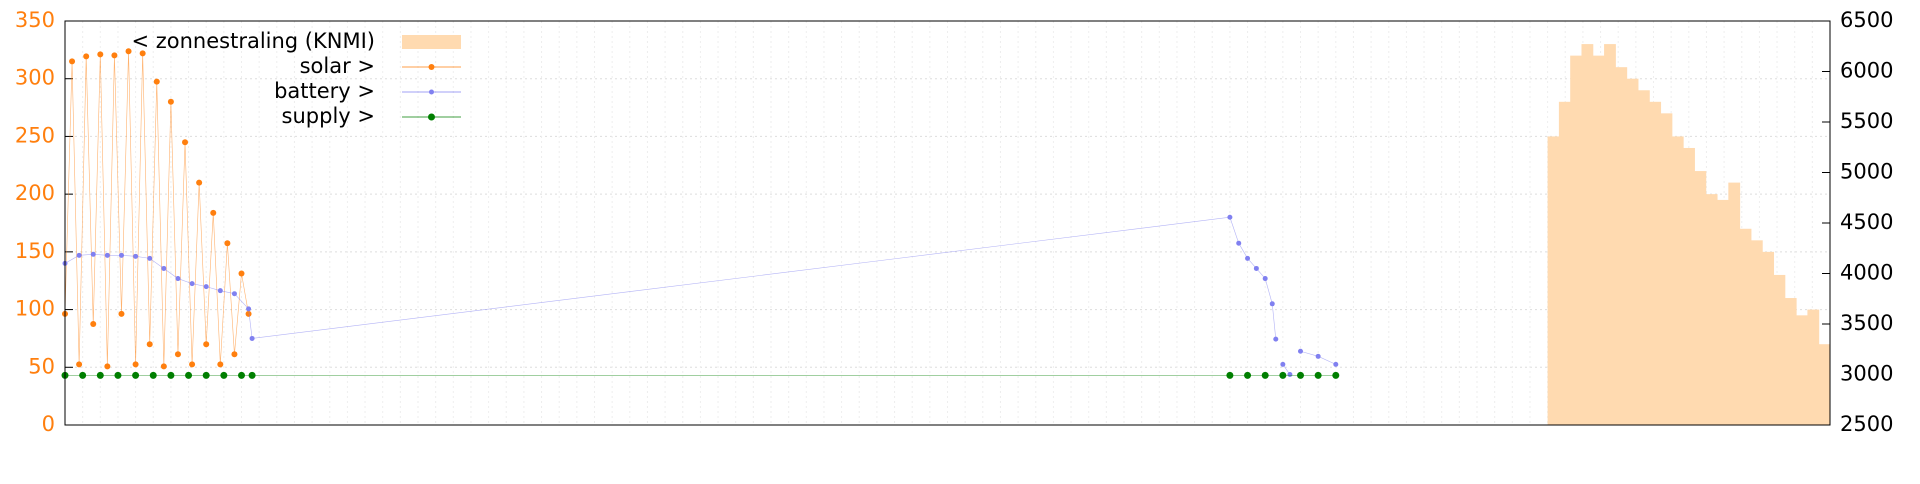 This screenshot has width=1920, height=484. What do you see at coordinates (253, 41) in the screenshot?
I see `legend-label: < zonnestraling (KNMI)` at bounding box center [253, 41].